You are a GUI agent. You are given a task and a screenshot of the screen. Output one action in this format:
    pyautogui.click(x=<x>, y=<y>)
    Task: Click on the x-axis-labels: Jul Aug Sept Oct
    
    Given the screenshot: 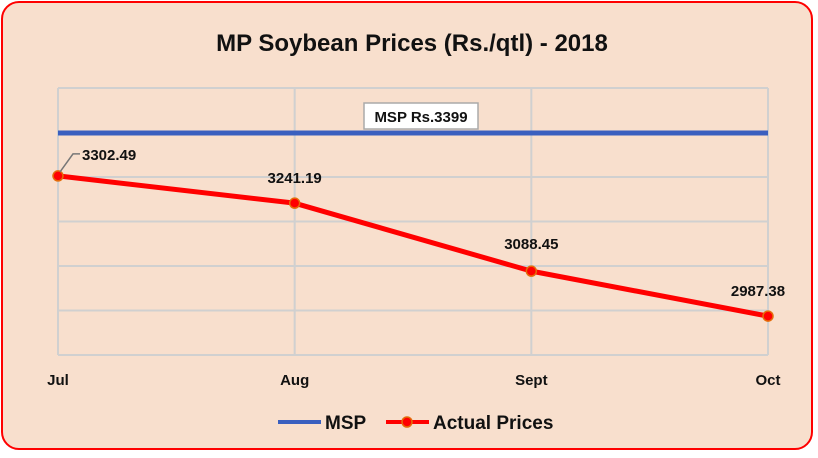 What is the action you would take?
    pyautogui.click(x=413, y=380)
    